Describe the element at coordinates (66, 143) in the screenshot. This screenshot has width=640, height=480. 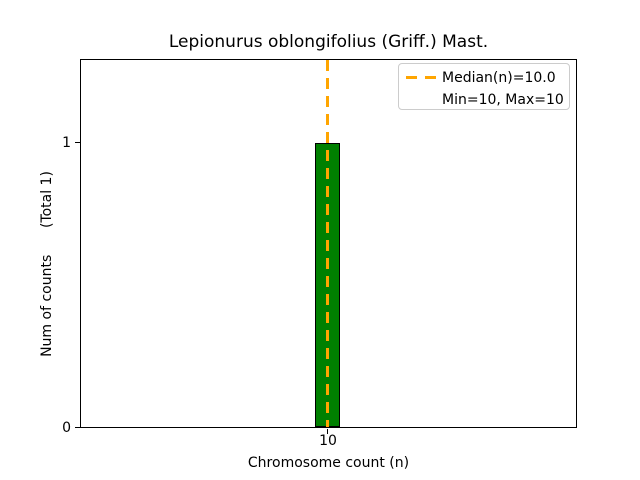
I see `y-tick-label-1: 1` at that location.